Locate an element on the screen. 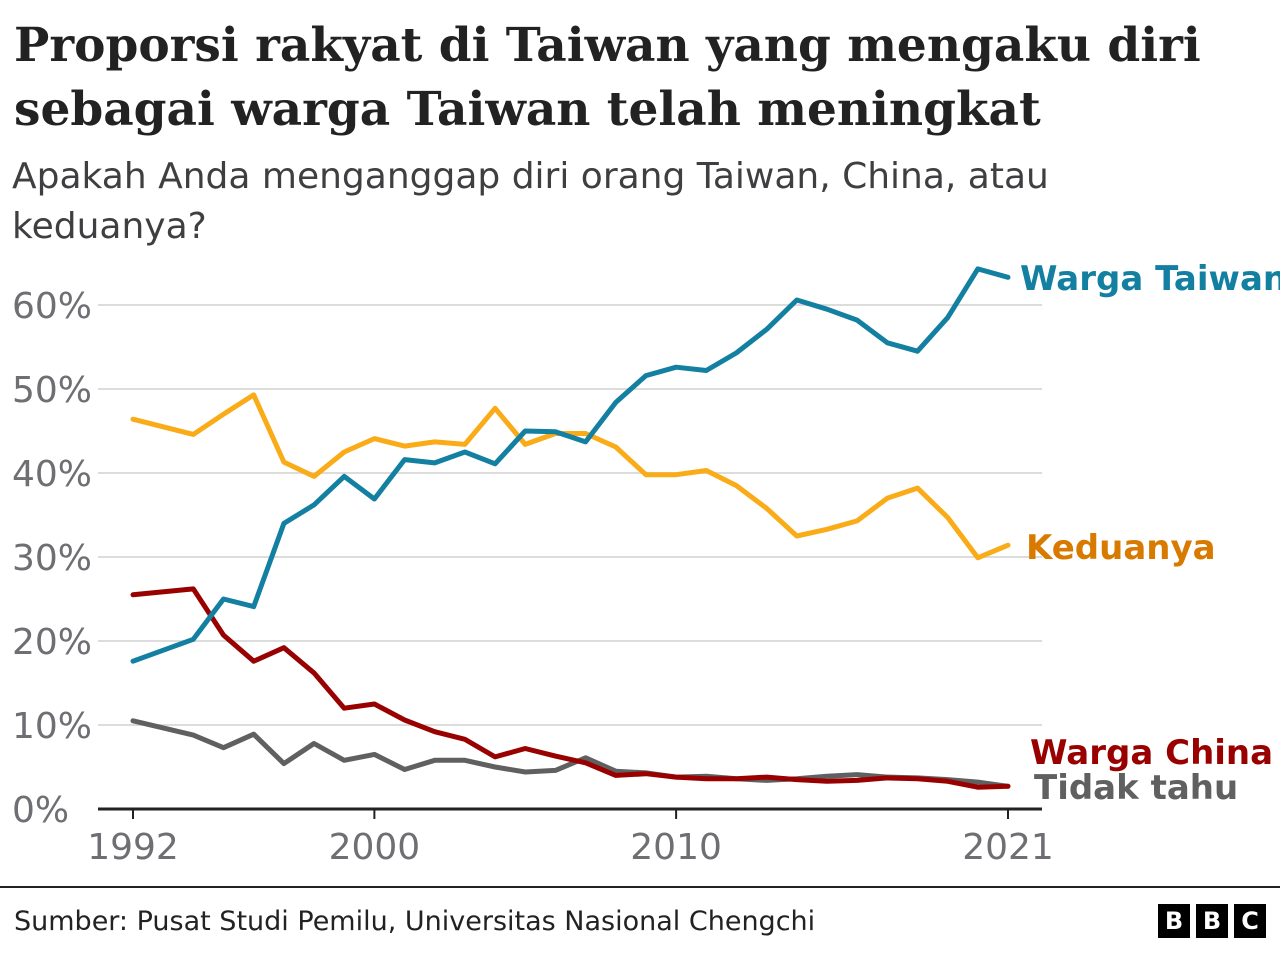 The width and height of the screenshot is (1280, 960). series-line-keduanya is located at coordinates (570, 476).